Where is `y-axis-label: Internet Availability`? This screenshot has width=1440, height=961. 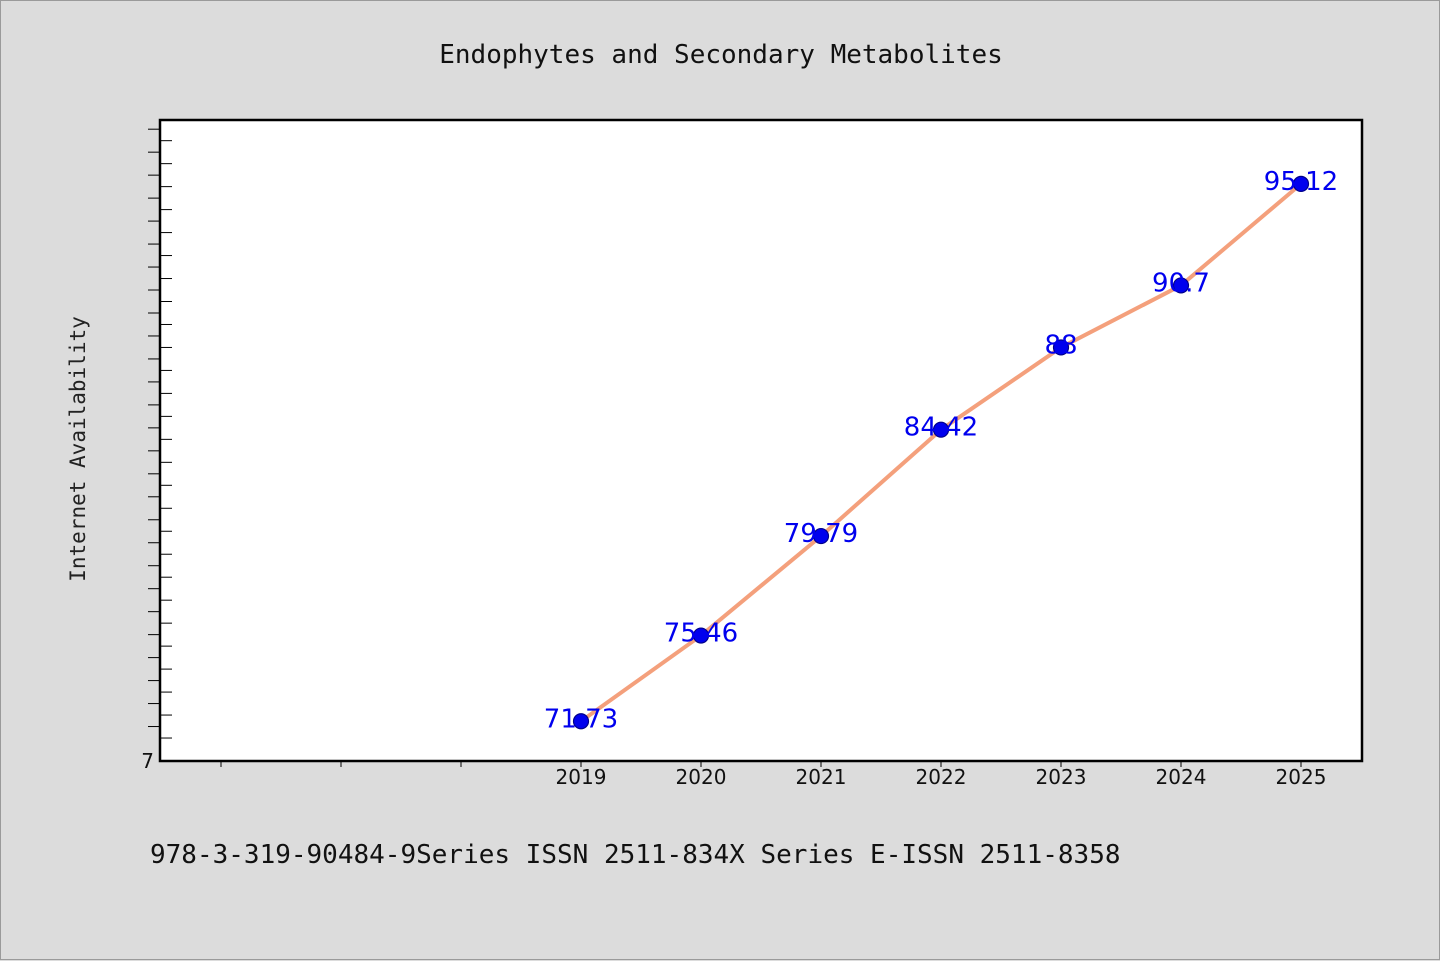 y-axis-label: Internet Availability is located at coordinates (78, 449).